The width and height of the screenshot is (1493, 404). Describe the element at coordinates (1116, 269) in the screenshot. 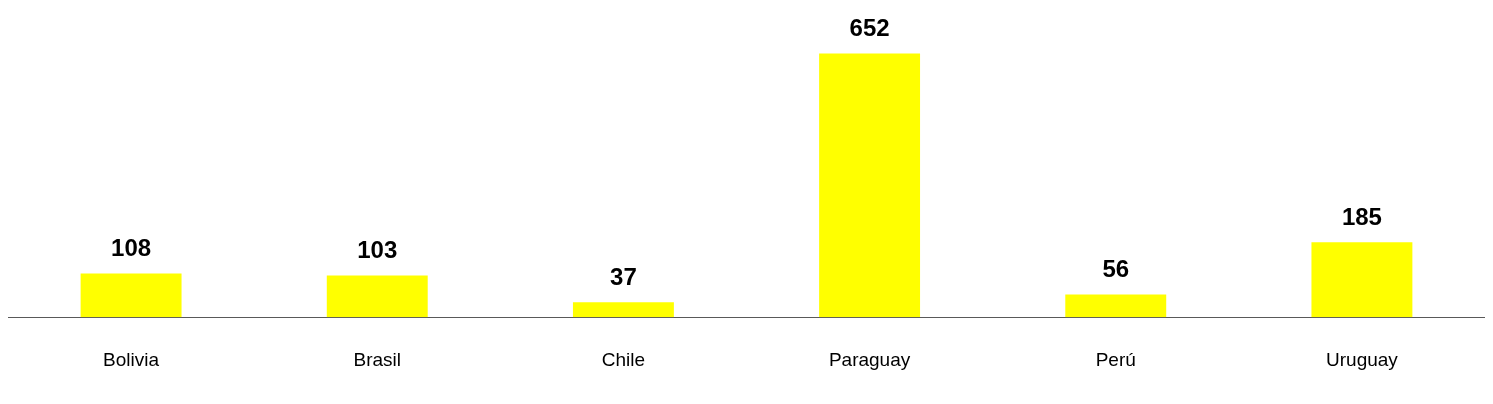

I see `data-label: 56` at that location.